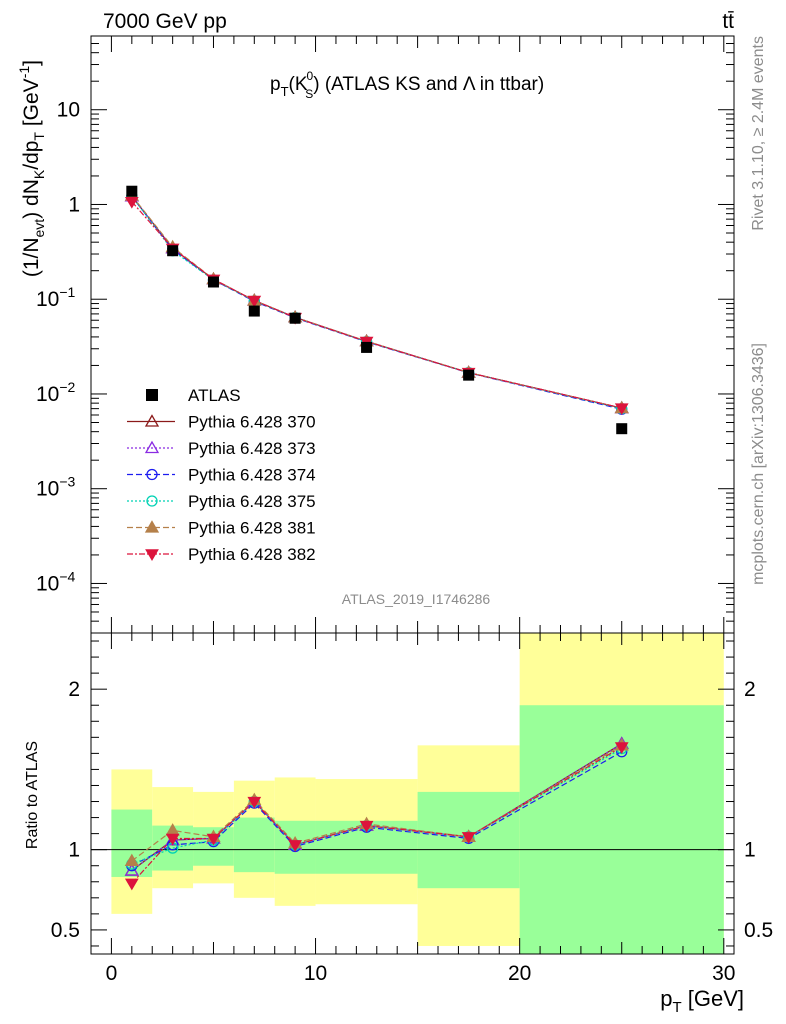  Describe the element at coordinates (65, 930) in the screenshot. I see `ratio-y-tick-label: 0.5` at that location.